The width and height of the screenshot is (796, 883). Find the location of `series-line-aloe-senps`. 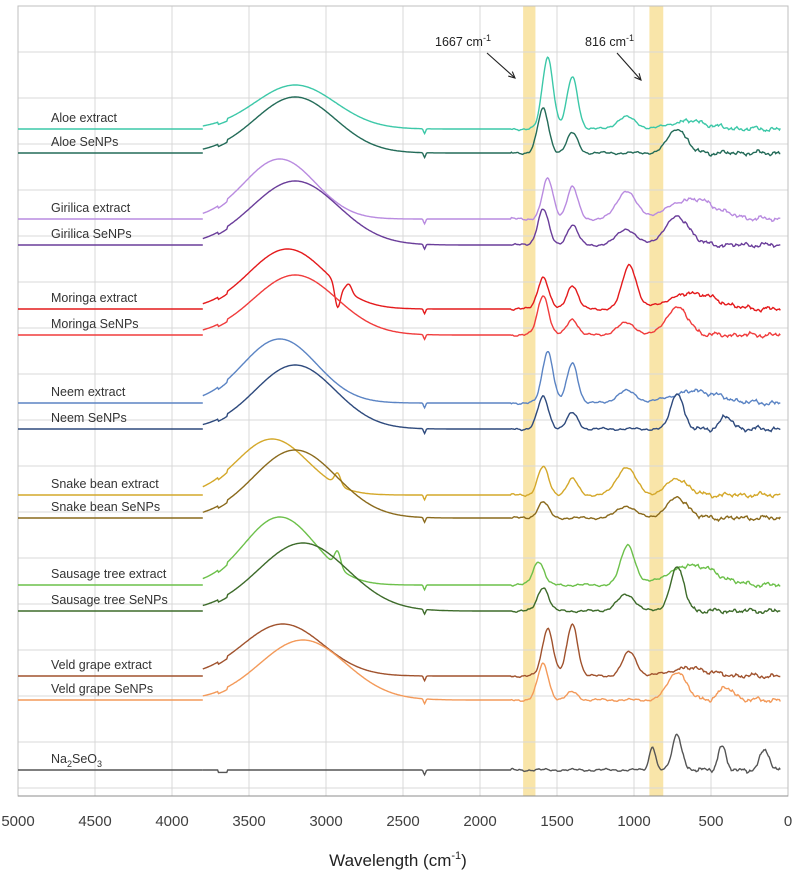

series-line-aloe-senps is located at coordinates (491, 128).